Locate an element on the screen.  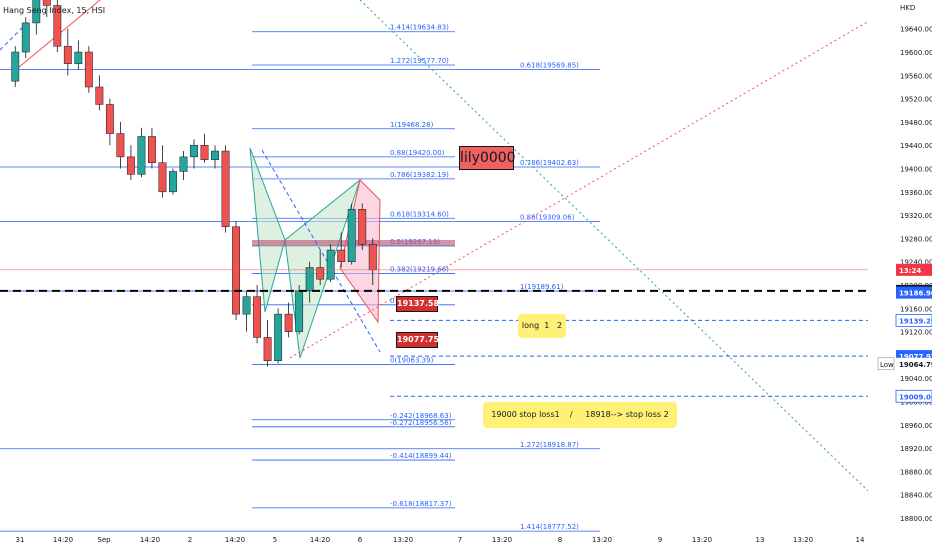
currency-label: HKD is located at coordinates (908, 8).